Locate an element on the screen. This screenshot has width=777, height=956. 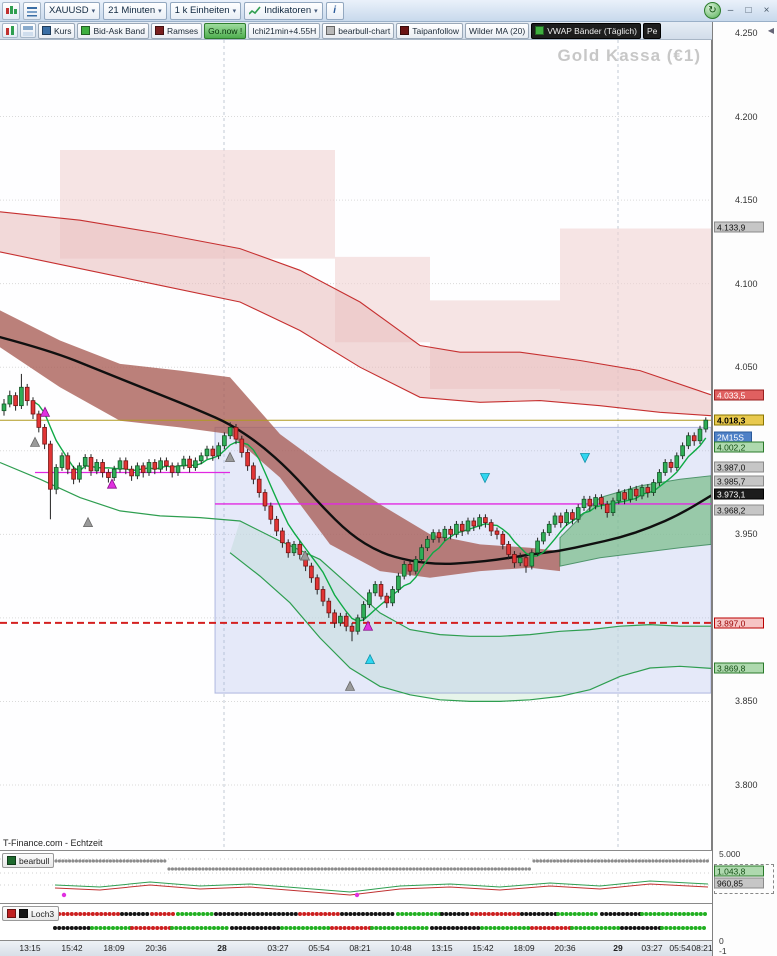
bearbull-red-line is located at coordinates (381, 889).